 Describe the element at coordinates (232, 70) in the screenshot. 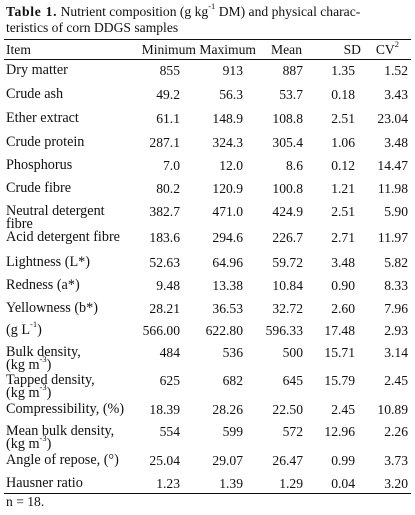

I see `row-maximum: 913` at that location.